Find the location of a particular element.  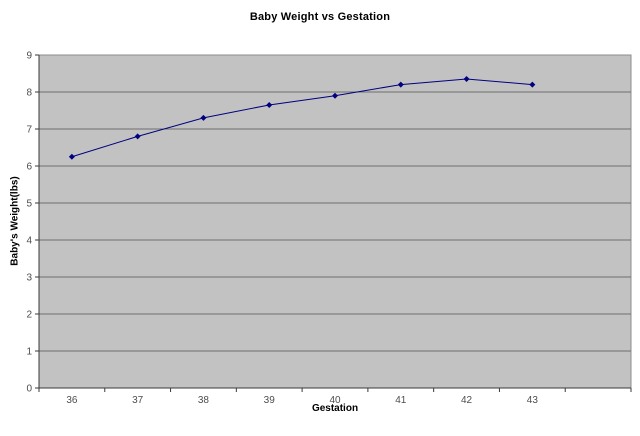

y-tick-label: 8 is located at coordinates (29, 93).